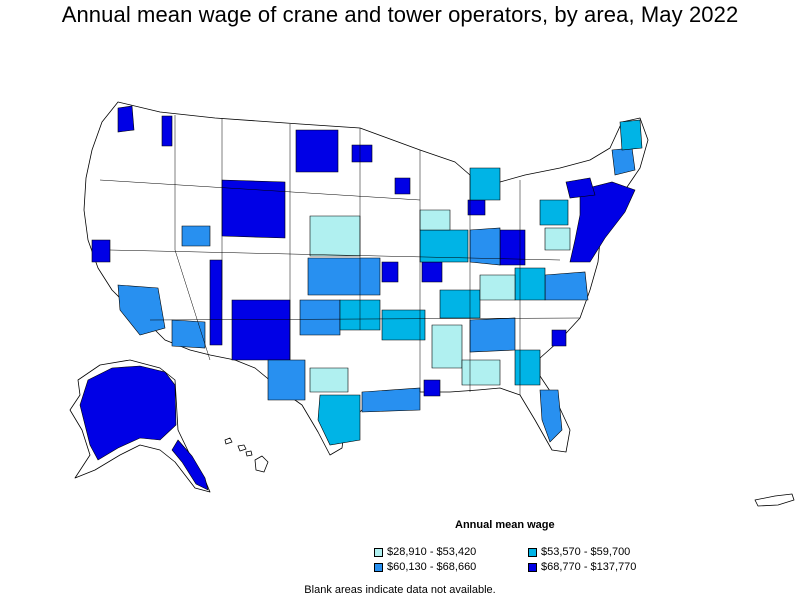  Describe the element at coordinates (339, 420) in the screenshot. I see `texas-east-region` at that location.